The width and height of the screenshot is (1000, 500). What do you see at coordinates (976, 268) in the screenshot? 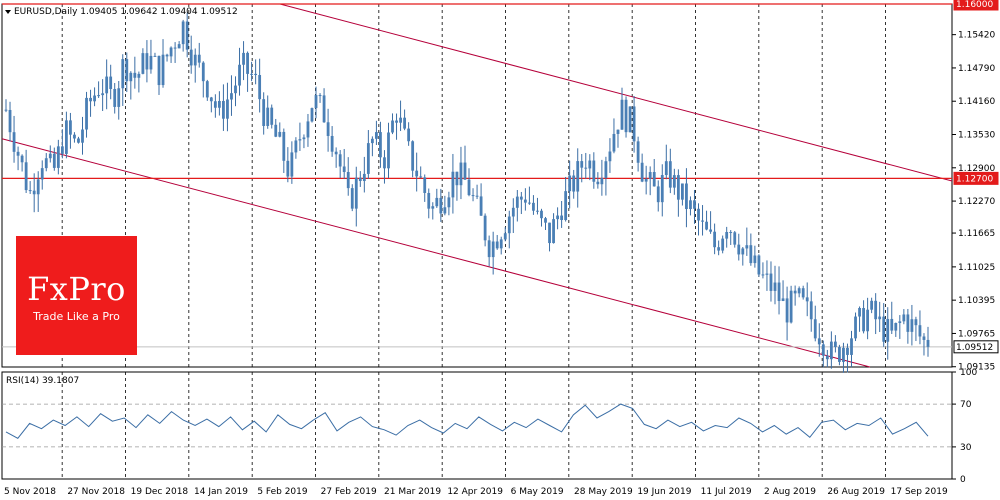
I see `y-tick-label: 1.11025` at bounding box center [976, 268].